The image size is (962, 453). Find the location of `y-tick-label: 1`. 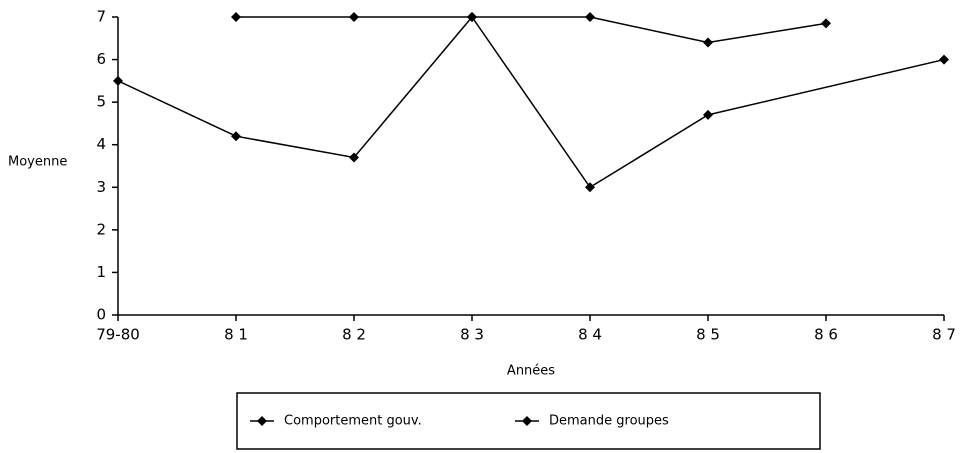

y-tick-label: 1 is located at coordinates (101, 272).